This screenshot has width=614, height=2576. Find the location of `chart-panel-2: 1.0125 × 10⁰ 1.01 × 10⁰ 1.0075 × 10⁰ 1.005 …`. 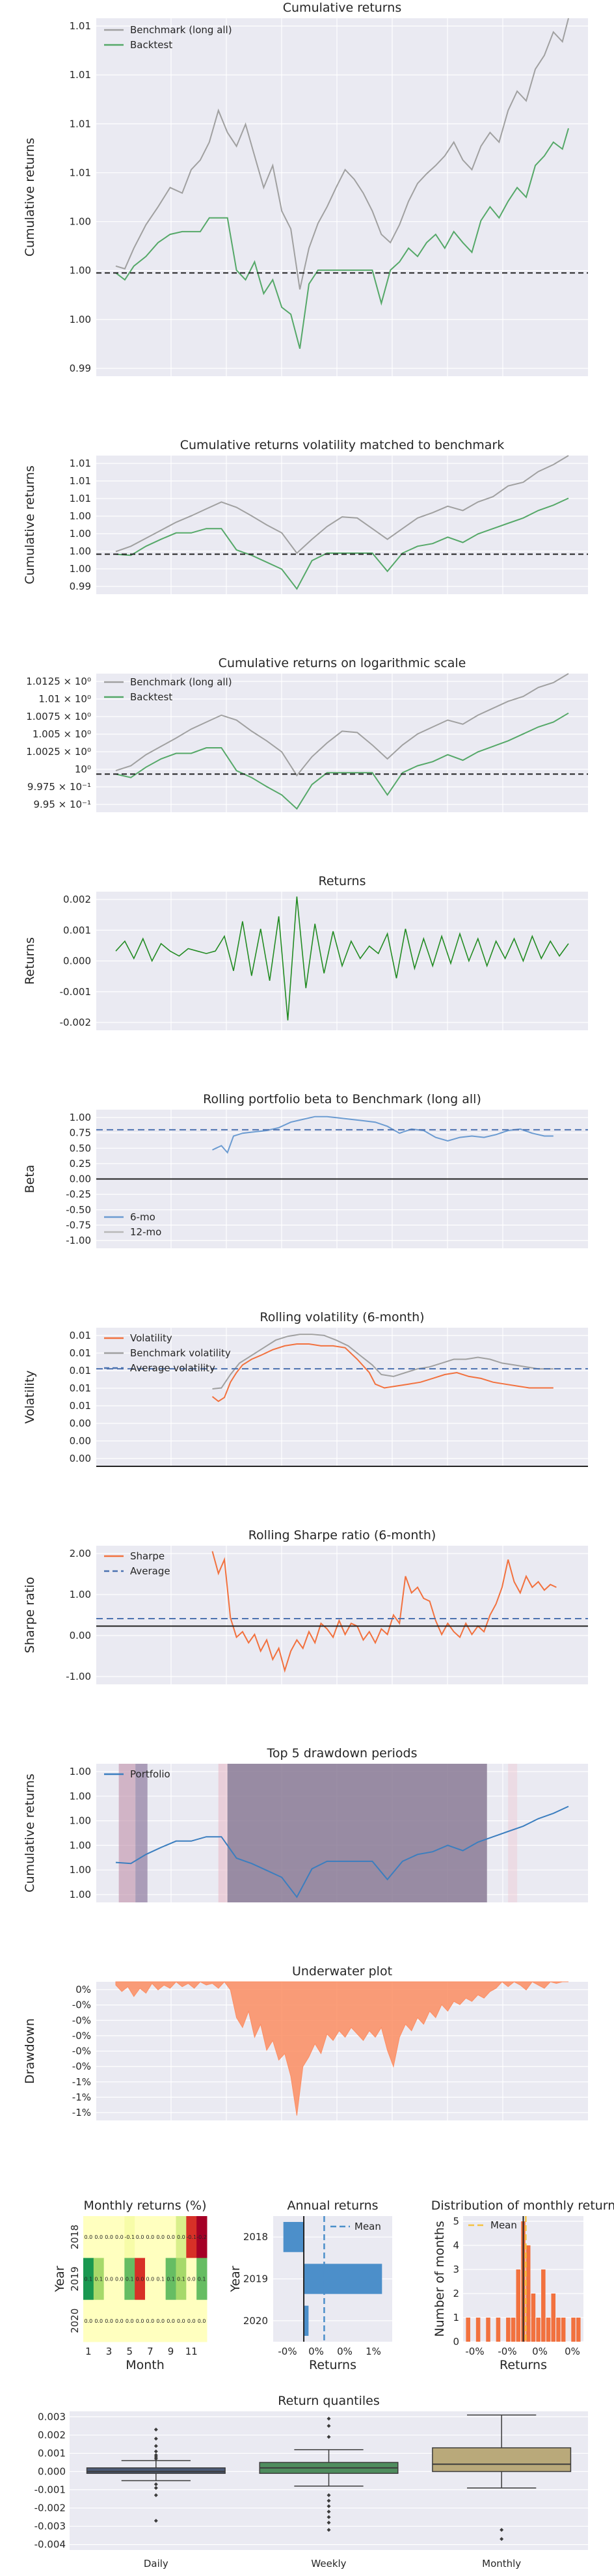

chart-panel-2: 1.0125 × 10⁰ 1.01 × 10⁰ 1.0075 × 10⁰ 1.005 … is located at coordinates (307, 734).